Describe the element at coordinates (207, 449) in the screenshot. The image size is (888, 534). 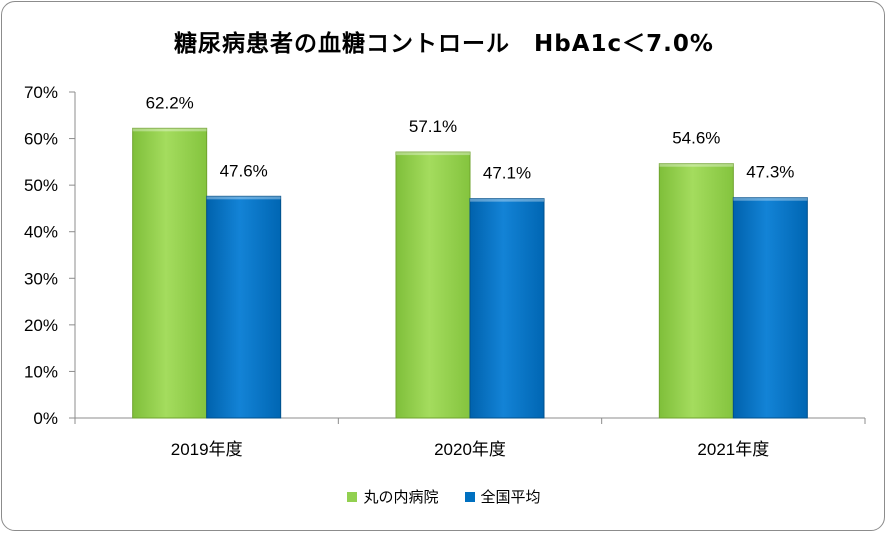
I see `x-tick-label: 2019年度` at that location.